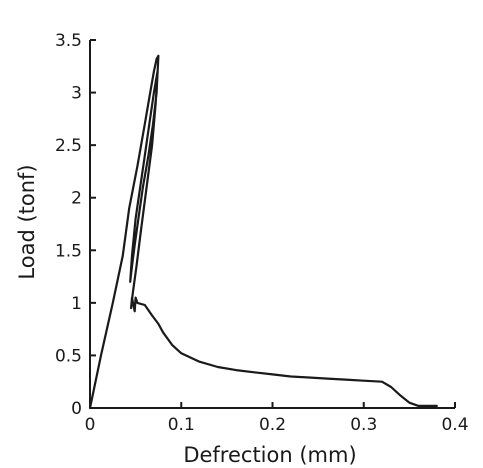 The width and height of the screenshot is (483, 468). What do you see at coordinates (27, 221) in the screenshot?
I see `y-axis-title: Load (tonf)` at bounding box center [27, 221].